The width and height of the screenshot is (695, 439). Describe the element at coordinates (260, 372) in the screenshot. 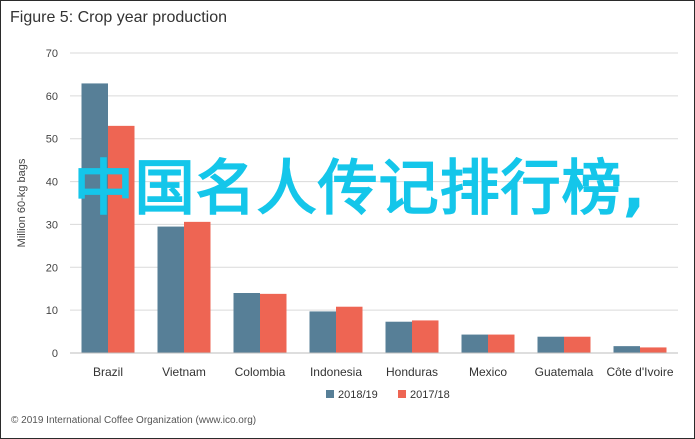

I see `x-tick-label: Colombia` at that location.